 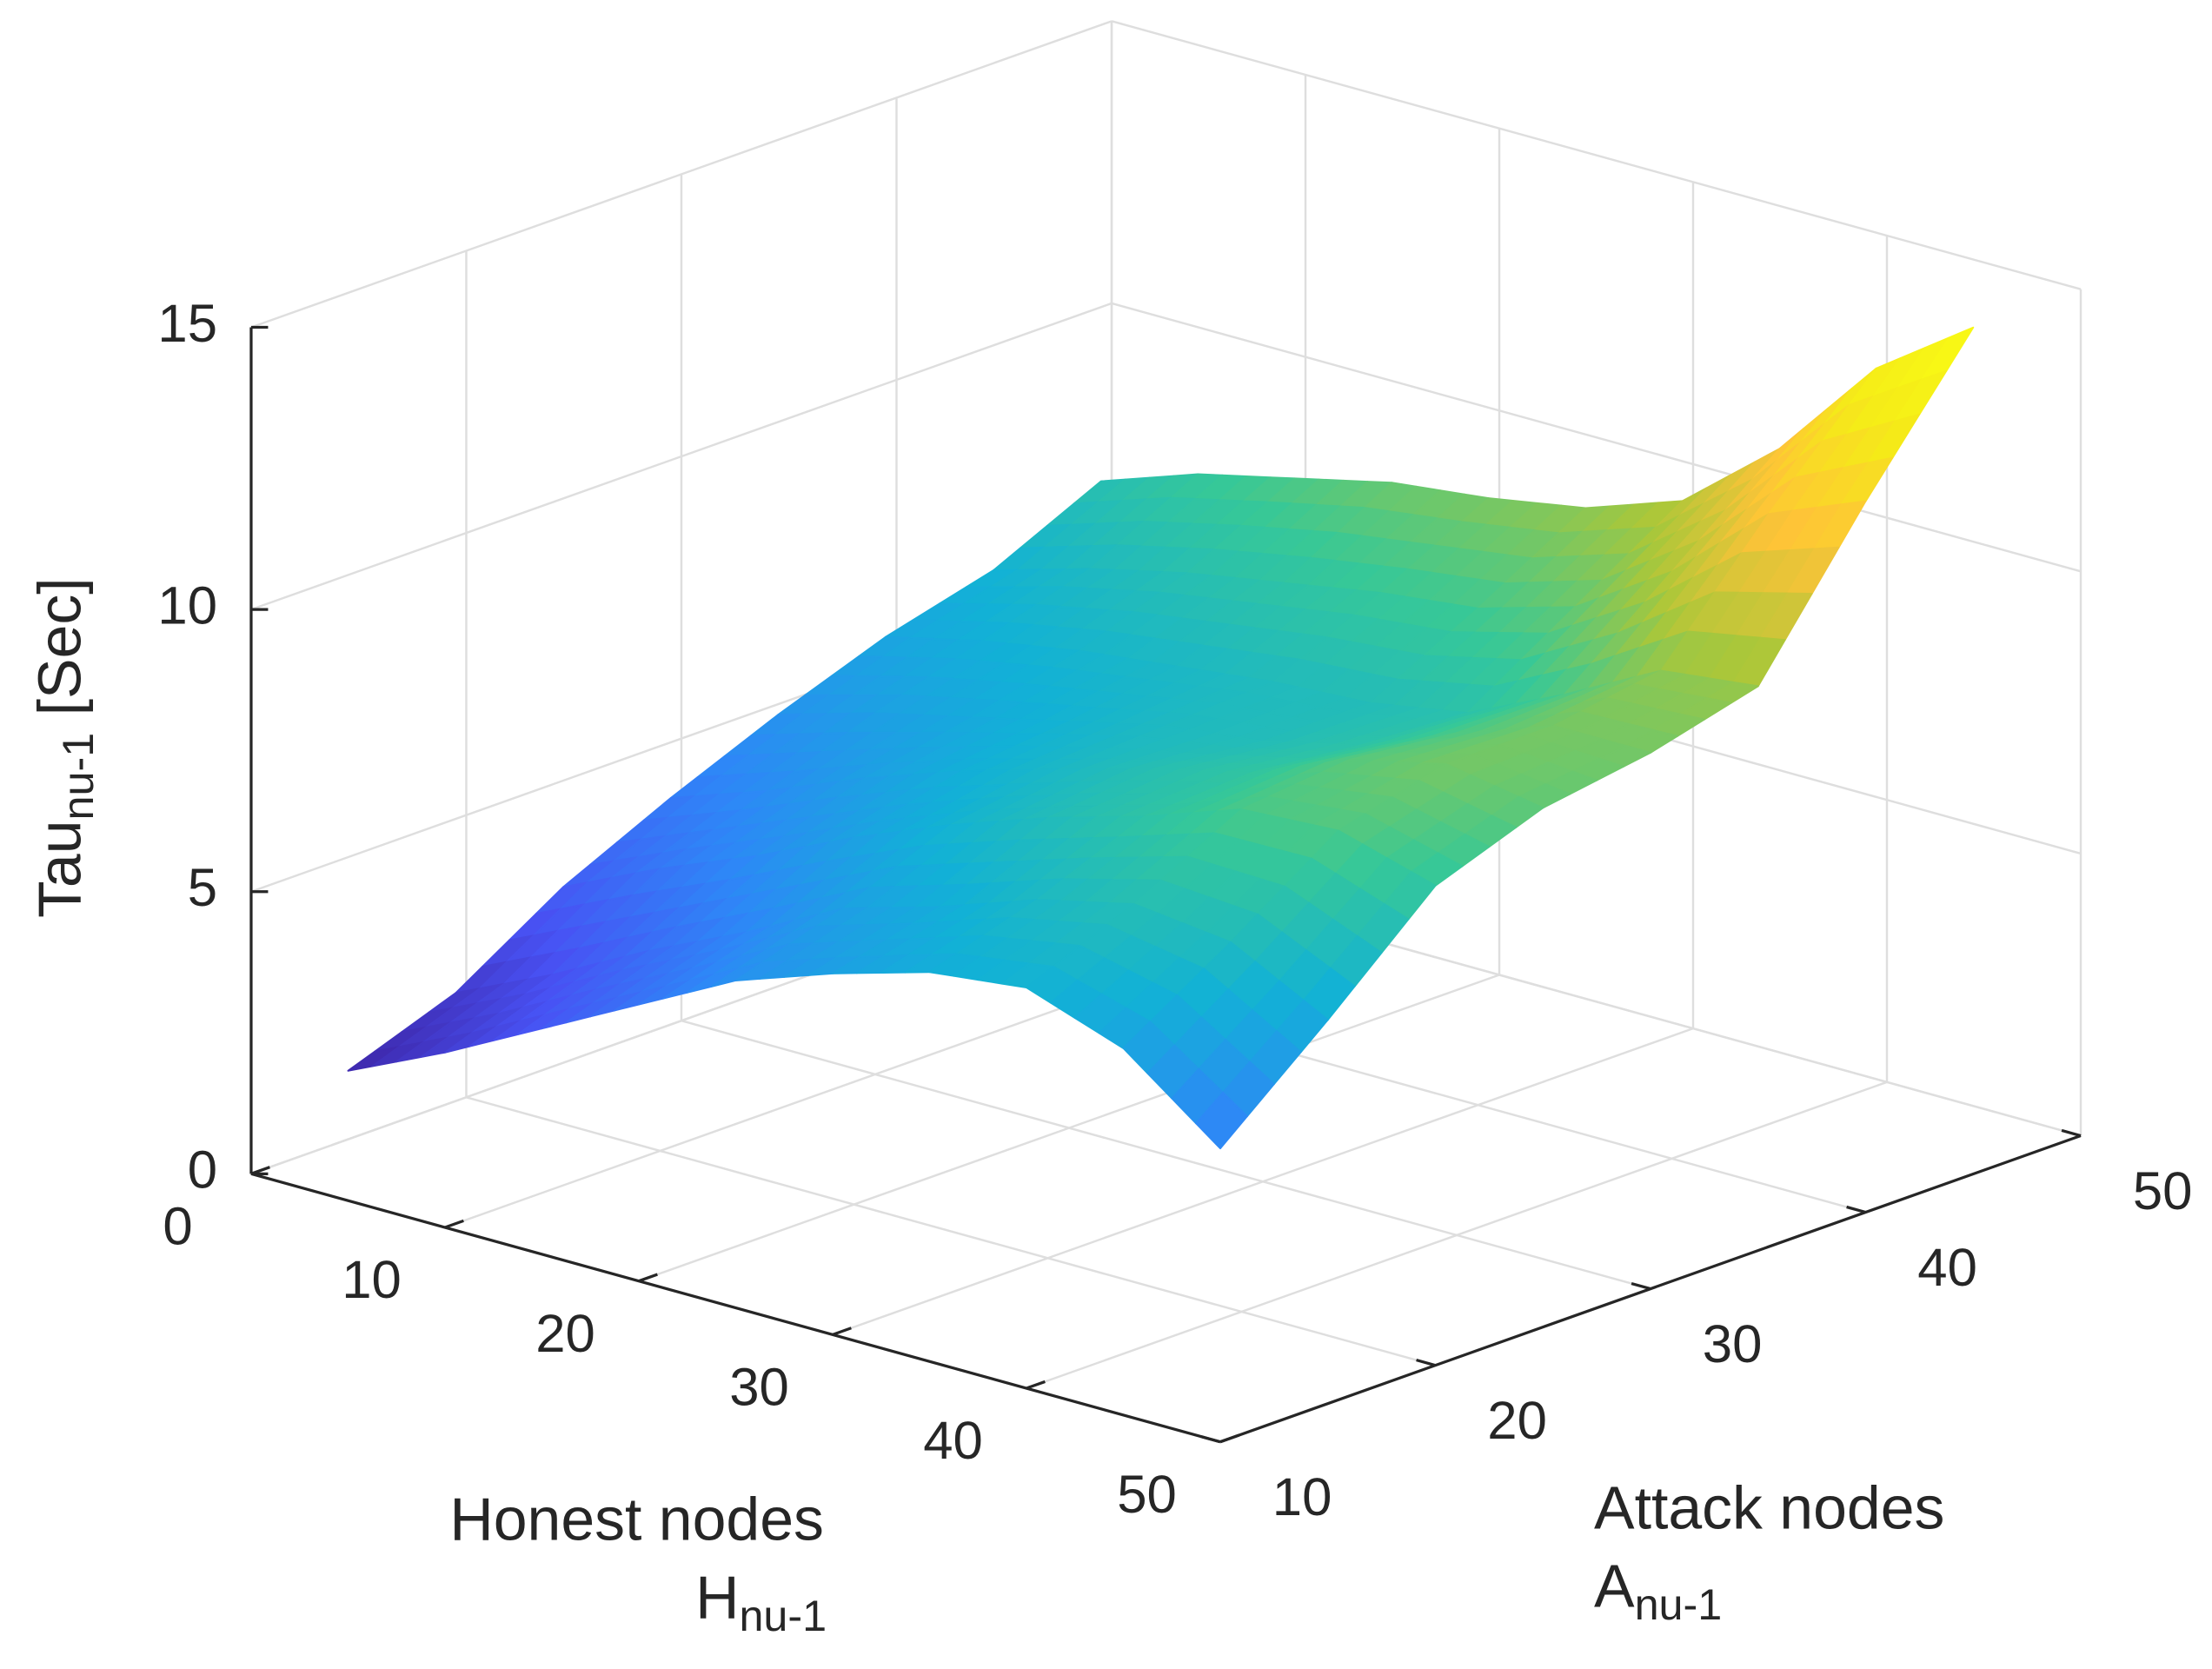 I want to click on z-tick-label: 0, so click(x=202, y=1170).